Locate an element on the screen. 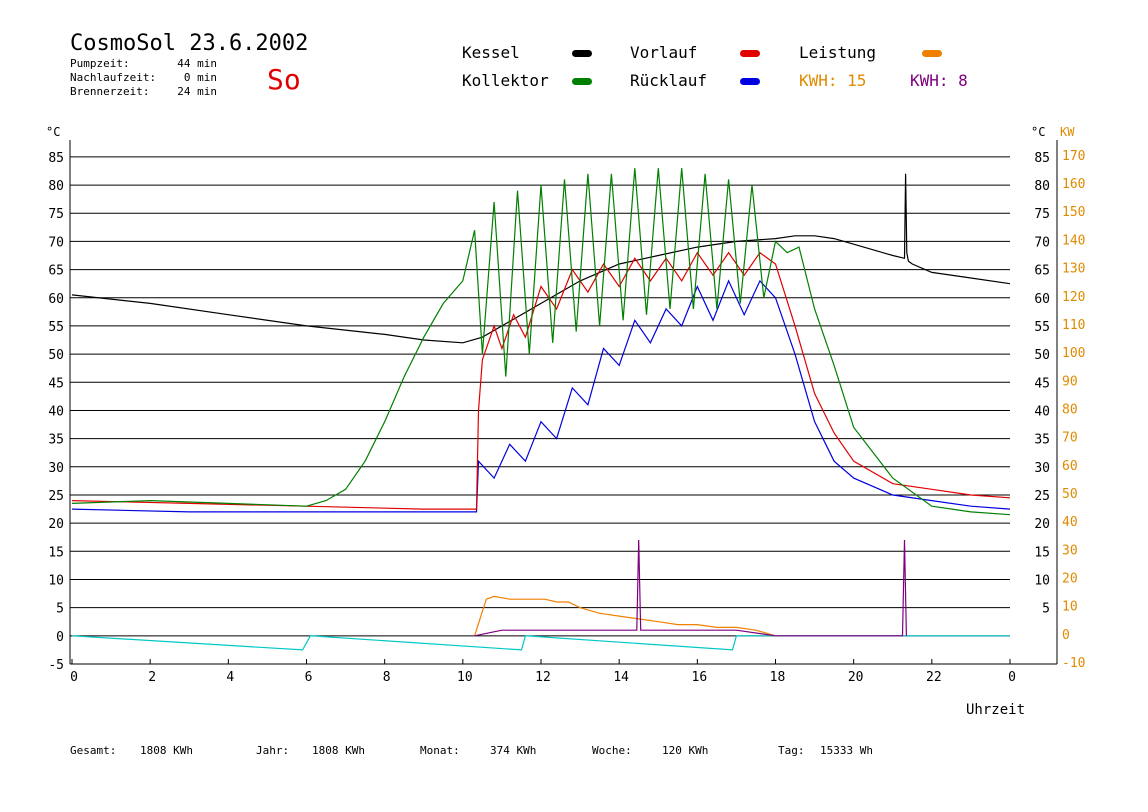  x-tick-label-2: 4 is located at coordinates (230, 677).